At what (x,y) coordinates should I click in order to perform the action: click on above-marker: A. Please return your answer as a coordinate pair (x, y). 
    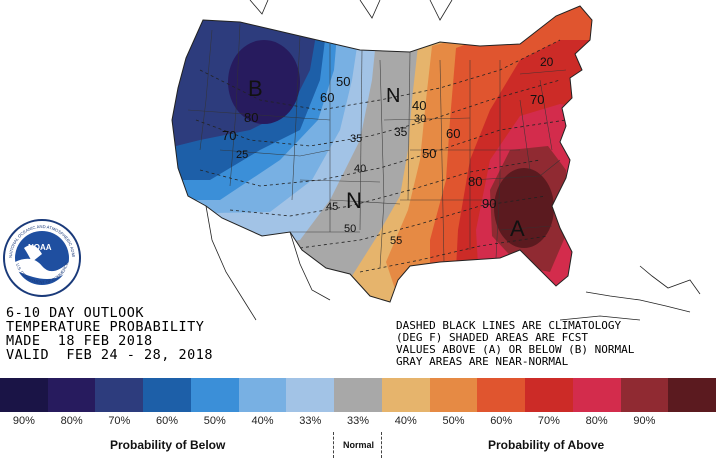
    Looking at the image, I should click on (517, 228).